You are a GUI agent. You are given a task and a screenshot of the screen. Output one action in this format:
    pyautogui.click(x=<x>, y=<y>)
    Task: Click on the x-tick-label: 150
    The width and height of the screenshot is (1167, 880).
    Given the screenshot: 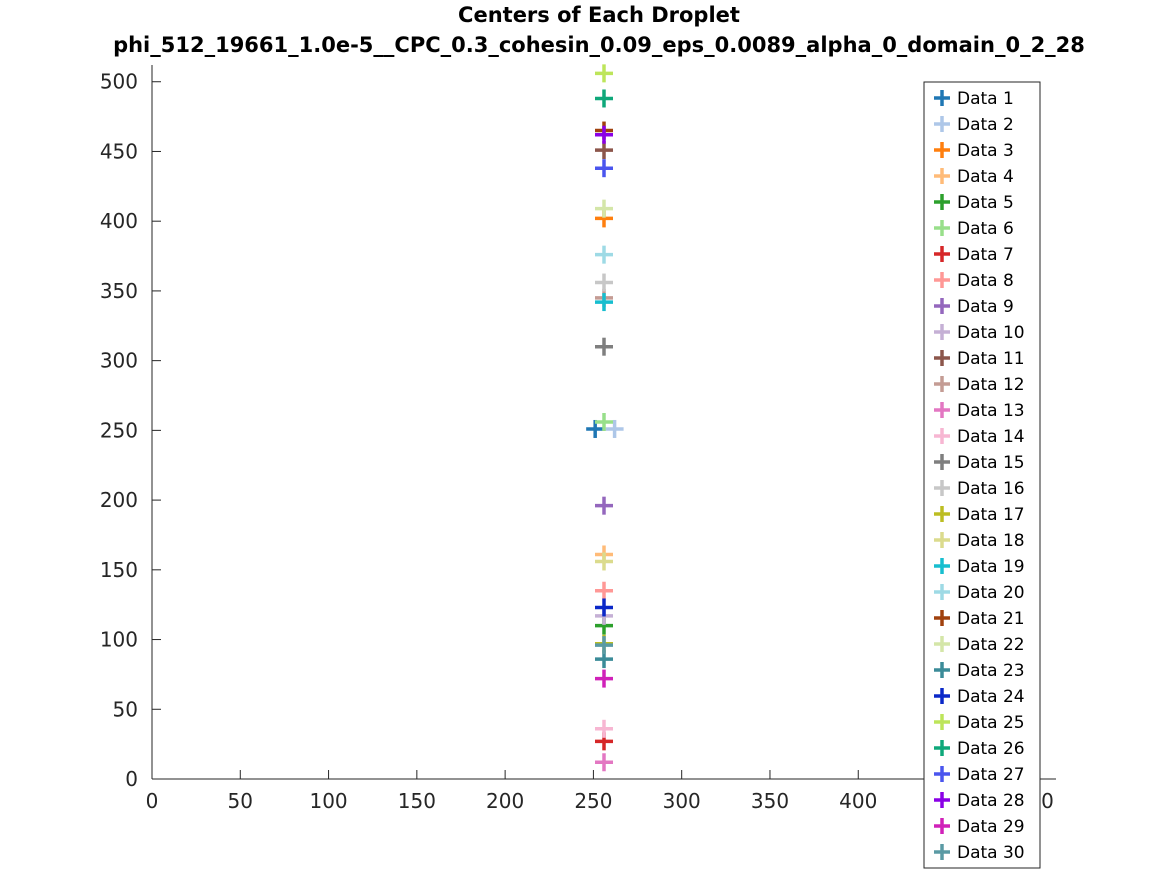 What is the action you would take?
    pyautogui.click(x=417, y=801)
    